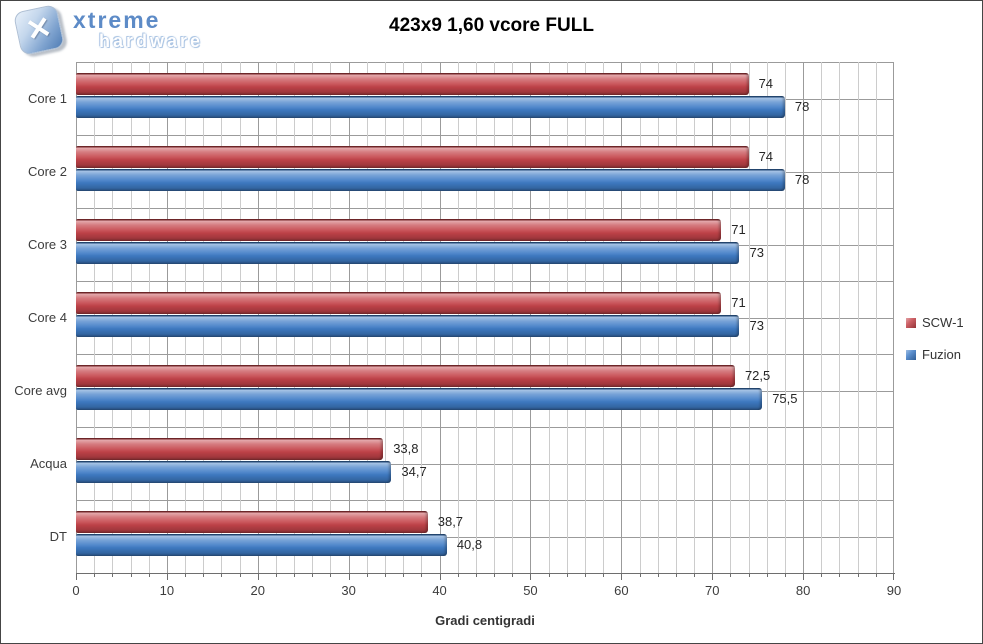 The height and width of the screenshot is (644, 983). I want to click on x-axis-tick-label: 50, so click(530, 590).